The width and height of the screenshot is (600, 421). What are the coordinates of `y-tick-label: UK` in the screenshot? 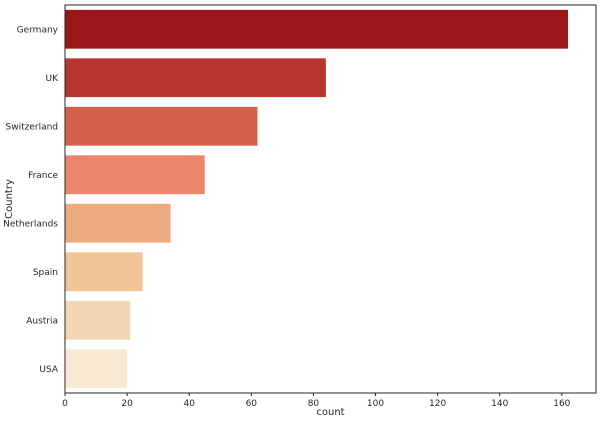 It's located at (53, 79).